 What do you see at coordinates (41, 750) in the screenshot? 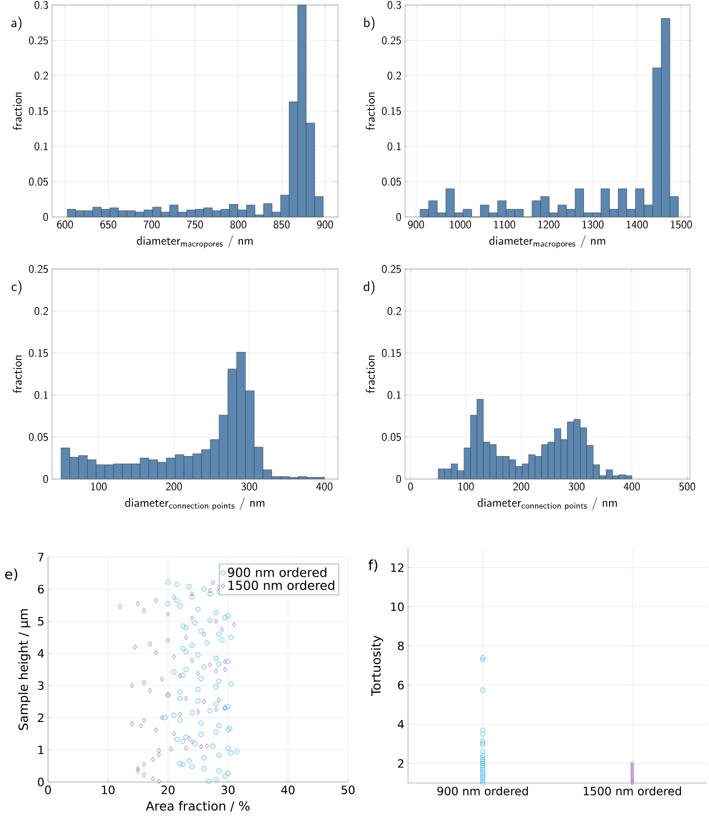
I see `y-tick-label: 1` at bounding box center [41, 750].